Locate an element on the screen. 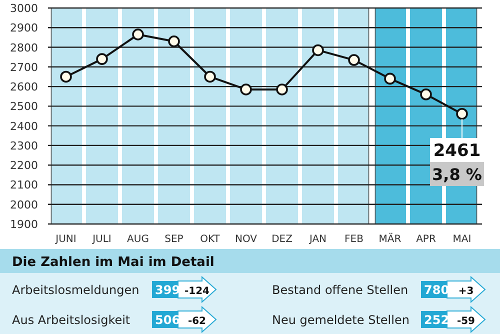  x-tick-label: NOV is located at coordinates (246, 239).